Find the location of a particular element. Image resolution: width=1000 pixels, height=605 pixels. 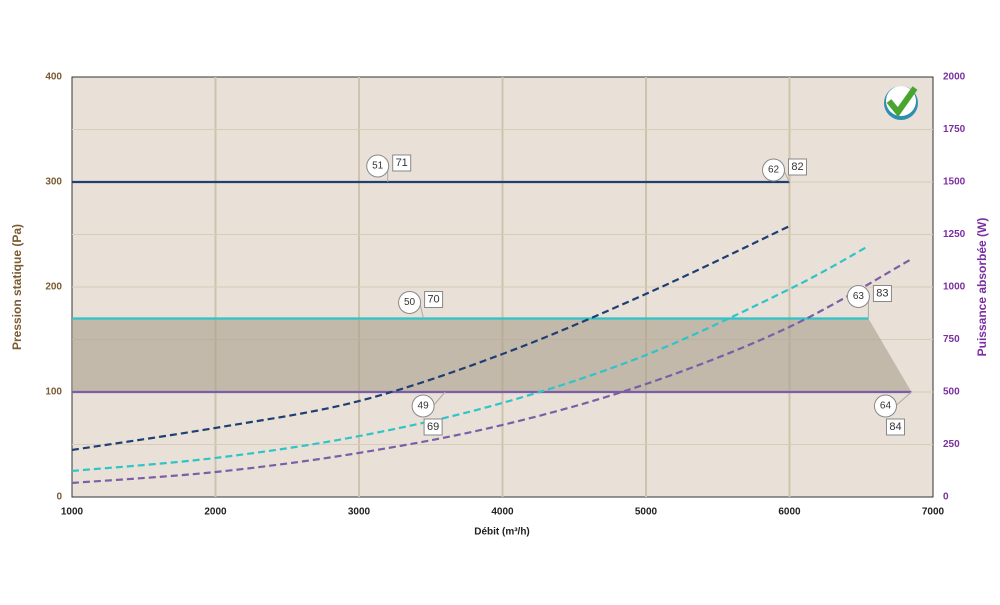

annotation-circle-label: 63 is located at coordinates (859, 296).